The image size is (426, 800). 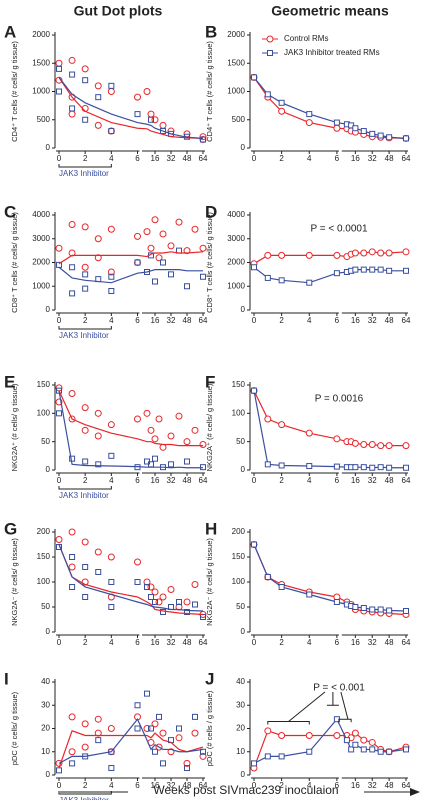 I want to click on arrow-head, so click(x=415, y=792).